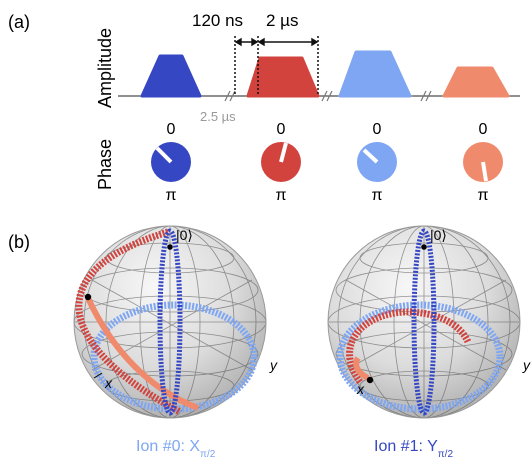 This screenshot has height=466, width=531. What do you see at coordinates (19, 242) in the screenshot?
I see `panel-b-label: (b)` at bounding box center [19, 242].